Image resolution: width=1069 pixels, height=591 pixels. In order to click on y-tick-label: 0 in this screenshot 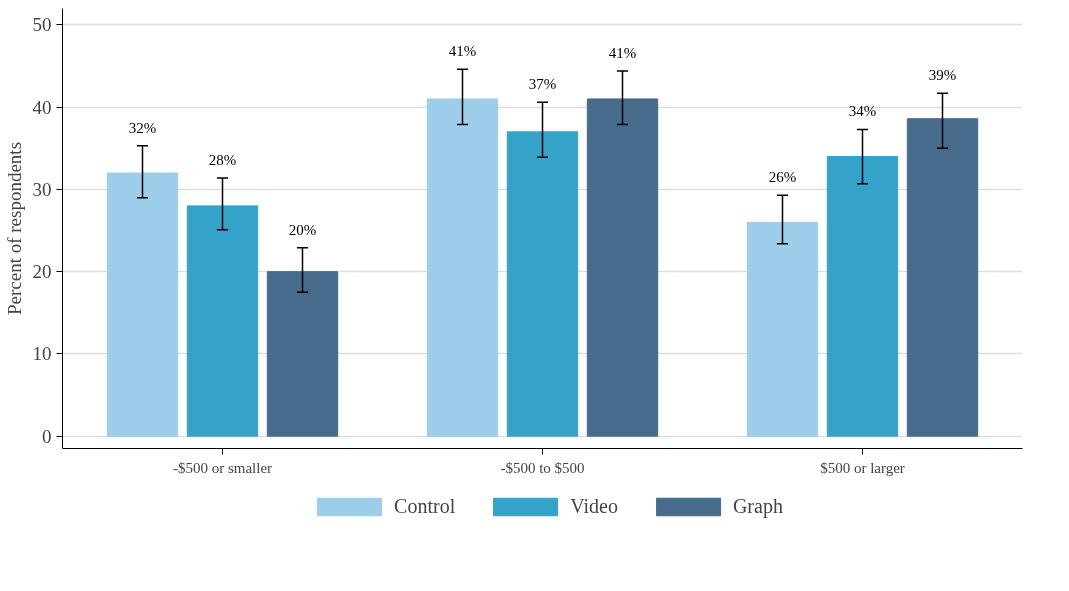, I will do `click(47, 436)`.